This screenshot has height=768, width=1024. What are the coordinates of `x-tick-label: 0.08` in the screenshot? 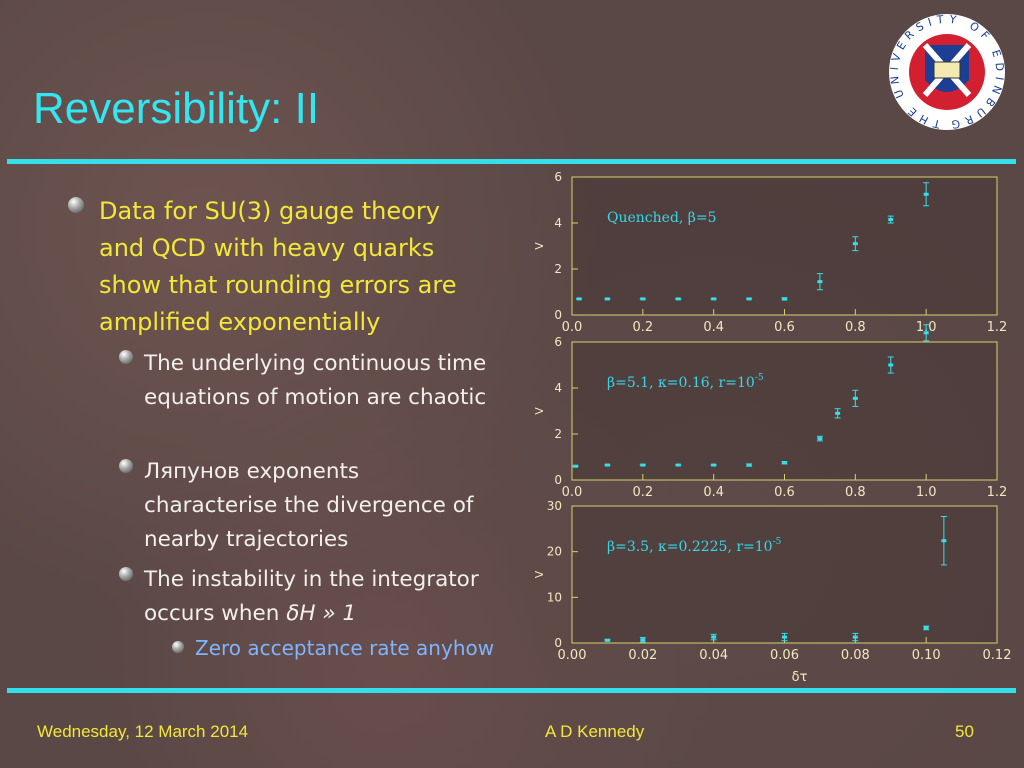 It's located at (855, 655).